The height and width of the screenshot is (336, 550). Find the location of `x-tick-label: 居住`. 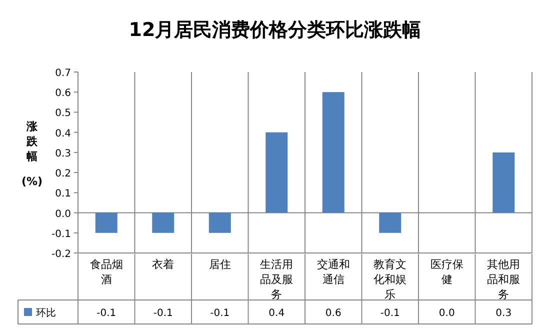

x-tick-label: 居住 is located at coordinates (219, 264).